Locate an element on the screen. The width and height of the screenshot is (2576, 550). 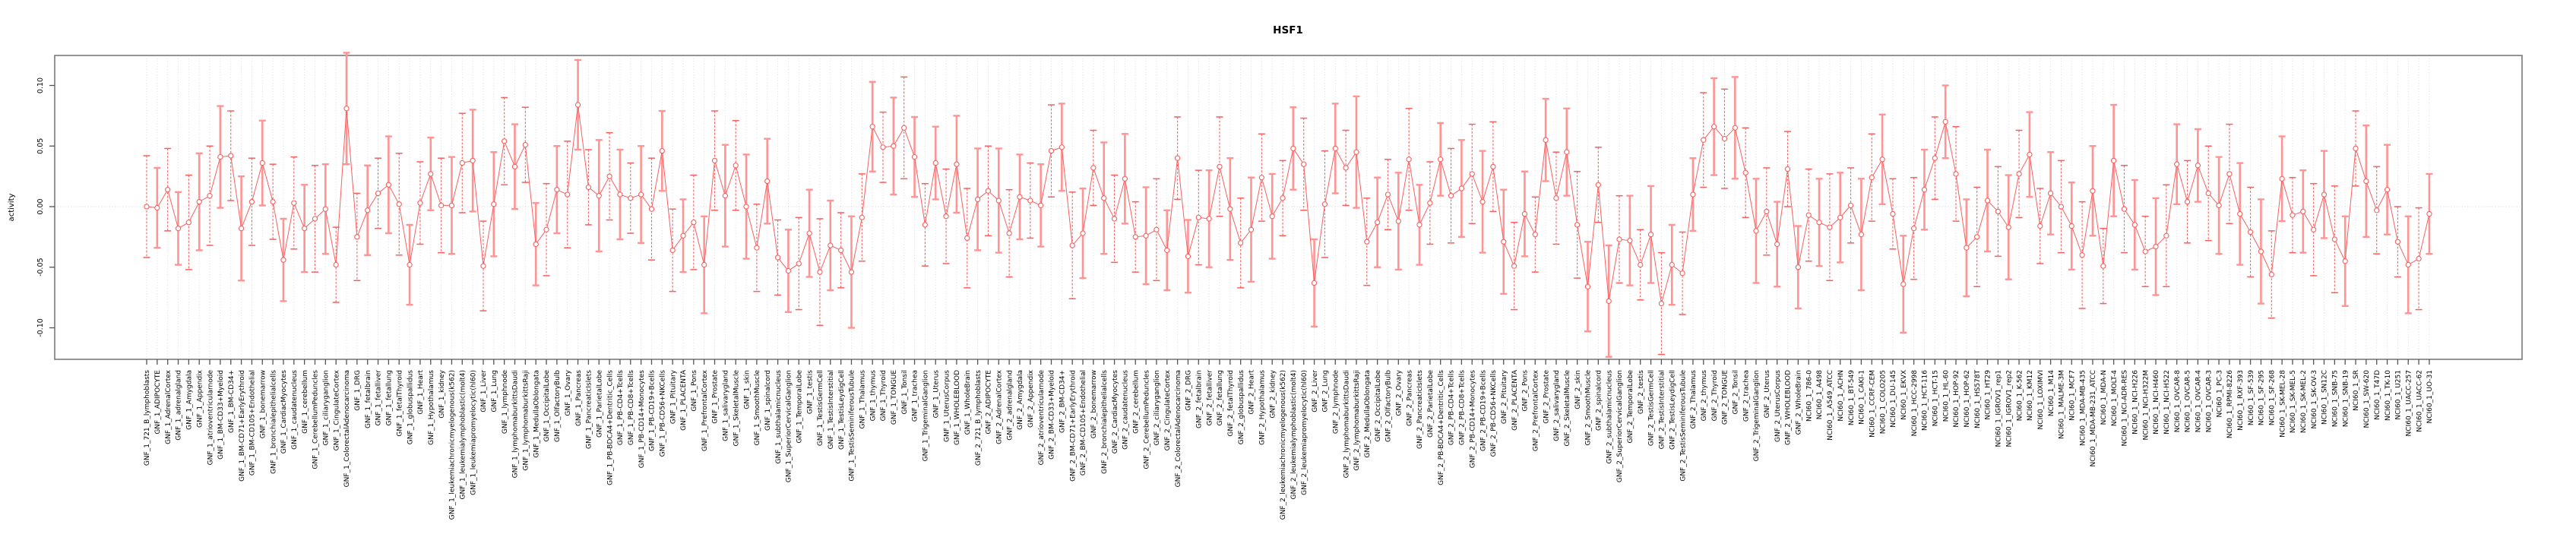
x-tick-label: NCI60_1_HL-60 is located at coordinates (1946, 396).